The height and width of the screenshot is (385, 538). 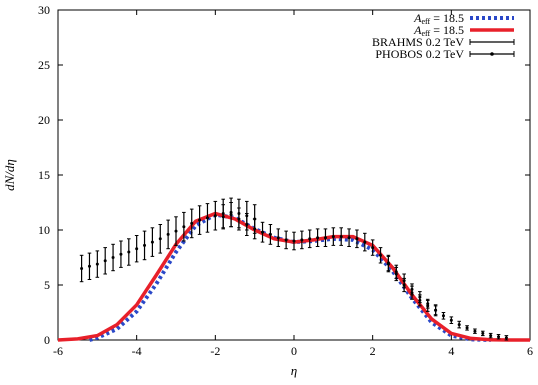 What do you see at coordinates (47, 340) in the screenshot?
I see `y-tick-label: 0` at bounding box center [47, 340].